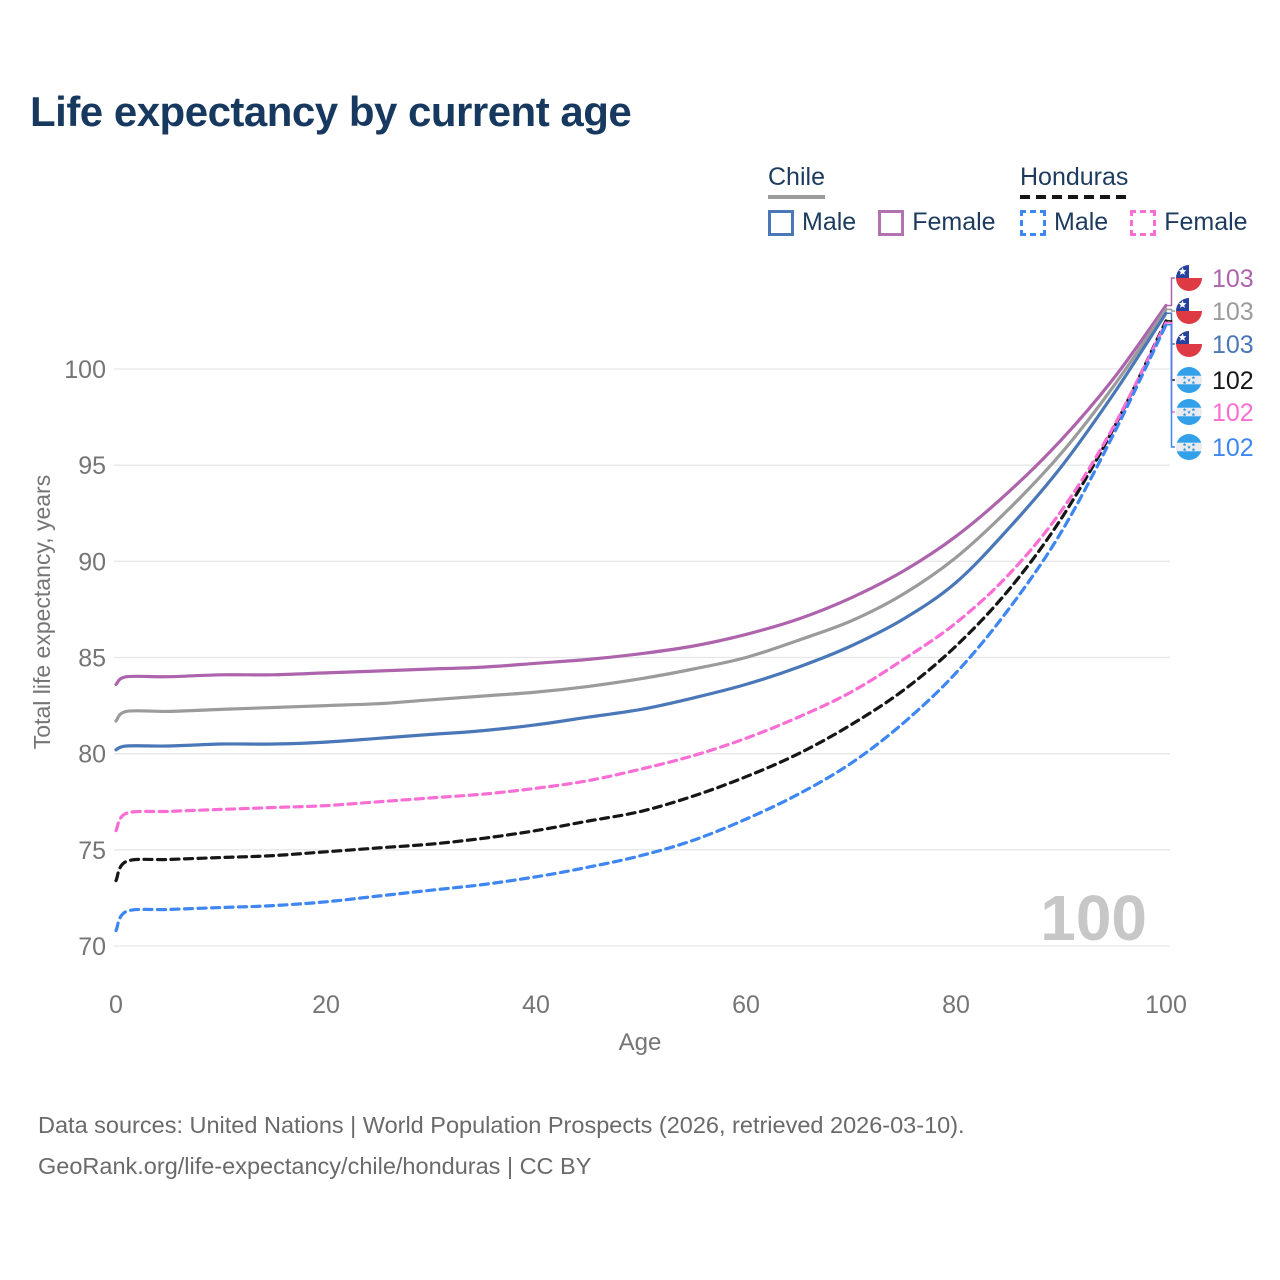 This screenshot has height=1280, width=1280. Describe the element at coordinates (92, 659) in the screenshot. I see `y-tick-label: 85` at that location.